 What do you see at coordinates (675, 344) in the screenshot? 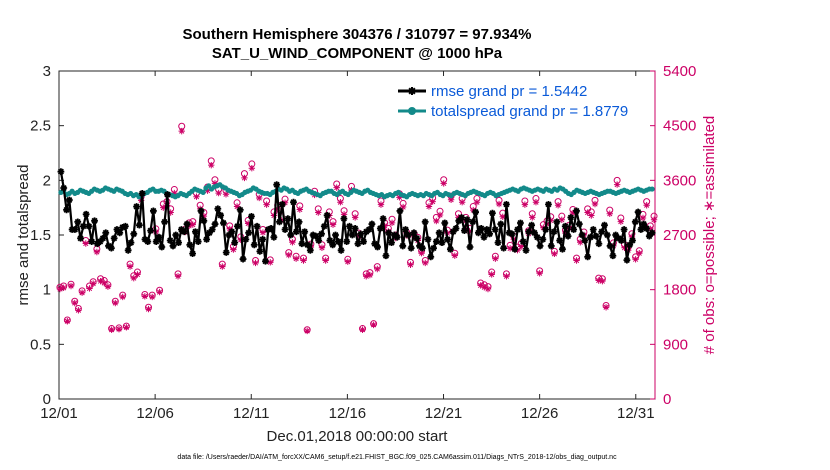
I see `y2-tick-label: 900` at bounding box center [675, 344].